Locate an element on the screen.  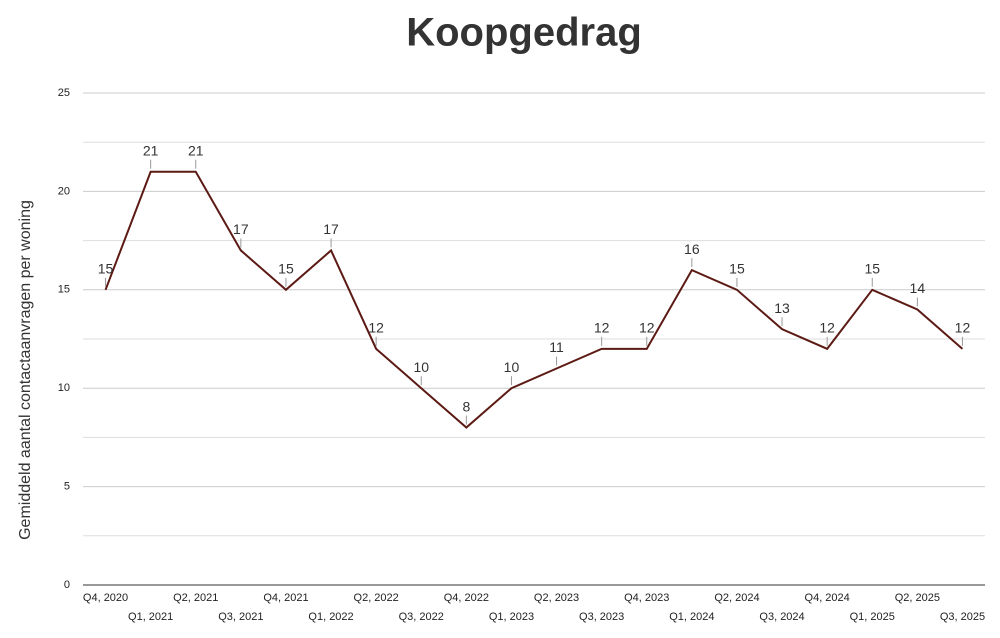
y-tick-label: 15 is located at coordinates (64, 290).